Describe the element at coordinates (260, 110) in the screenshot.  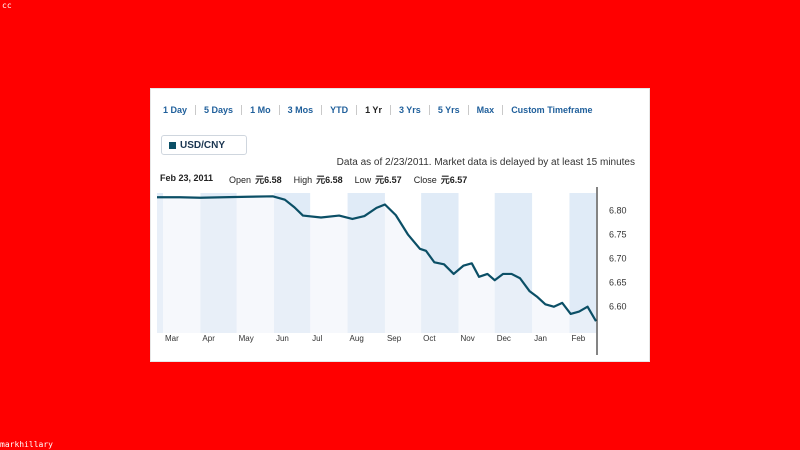
I see `range-1-mo: 1 Mo` at that location.